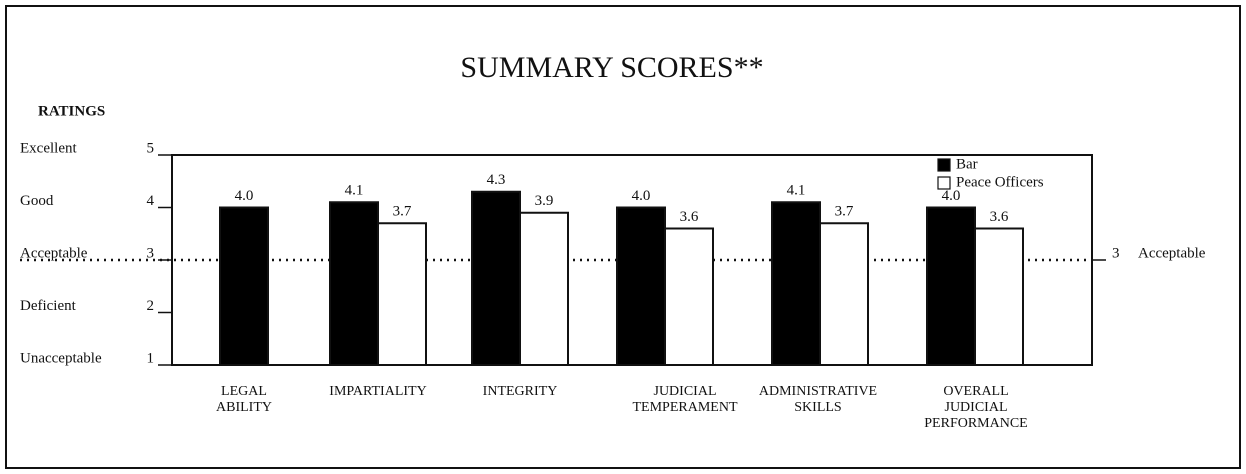  What do you see at coordinates (61, 358) in the screenshot?
I see `y-tick-name: Unacceptable` at bounding box center [61, 358].